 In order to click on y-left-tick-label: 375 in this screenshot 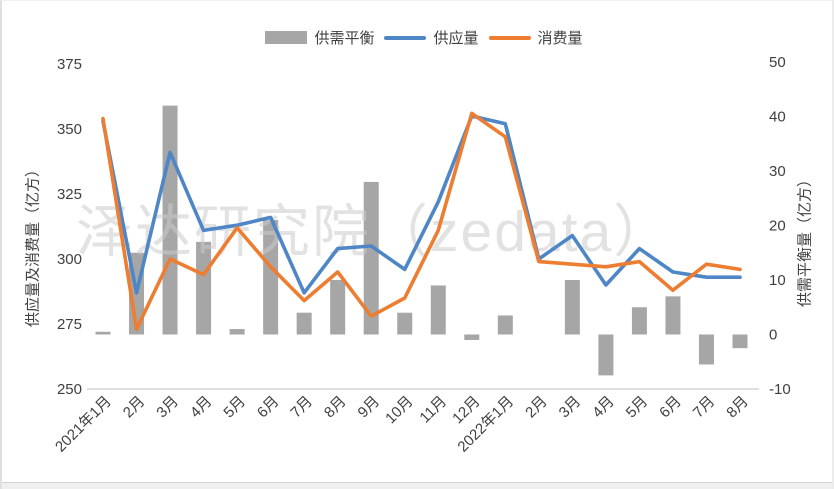, I will do `click(69, 64)`.